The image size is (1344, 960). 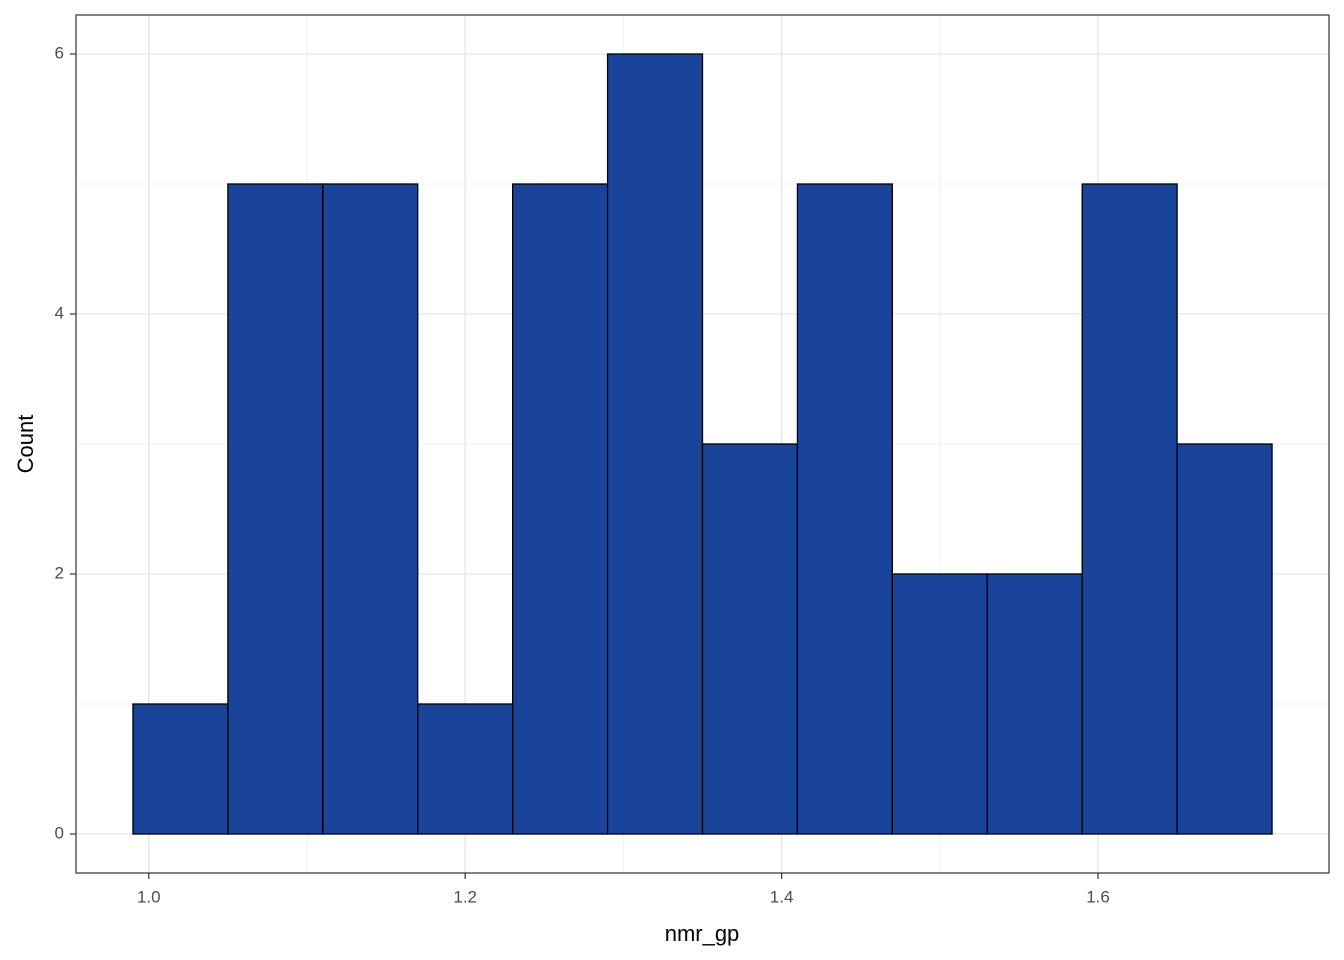 What do you see at coordinates (59, 832) in the screenshot?
I see `y-tick-label: 0` at bounding box center [59, 832].